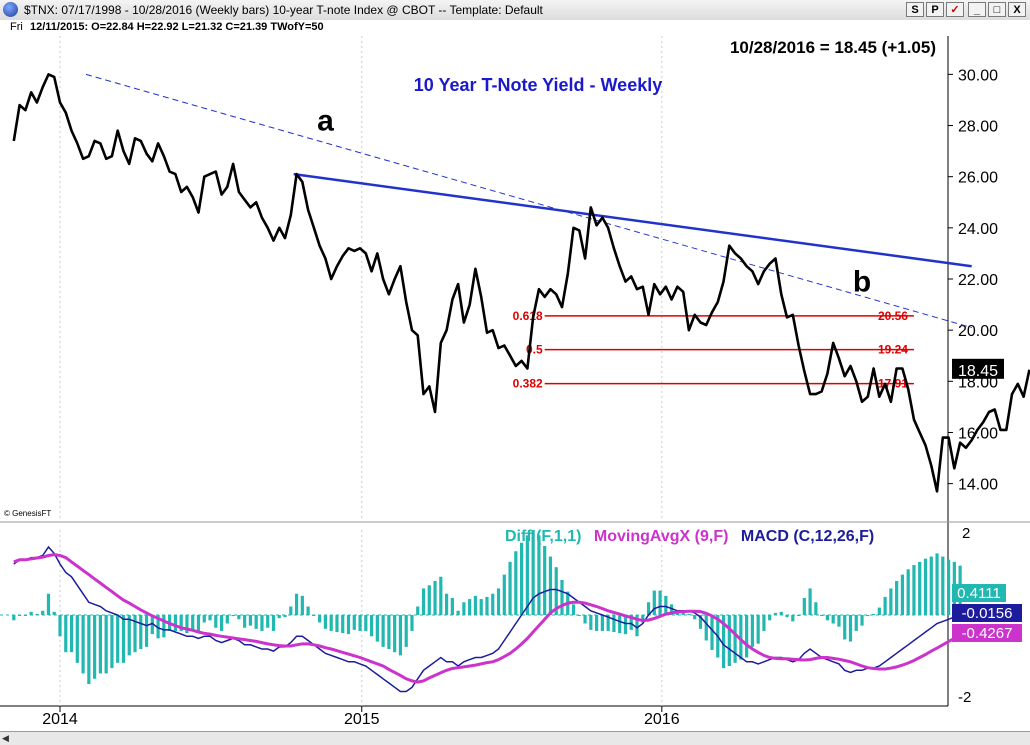 This screenshot has width=1030, height=745. What do you see at coordinates (515, 738) in the screenshot?
I see `horizontal-scrollbar: ◀` at bounding box center [515, 738].